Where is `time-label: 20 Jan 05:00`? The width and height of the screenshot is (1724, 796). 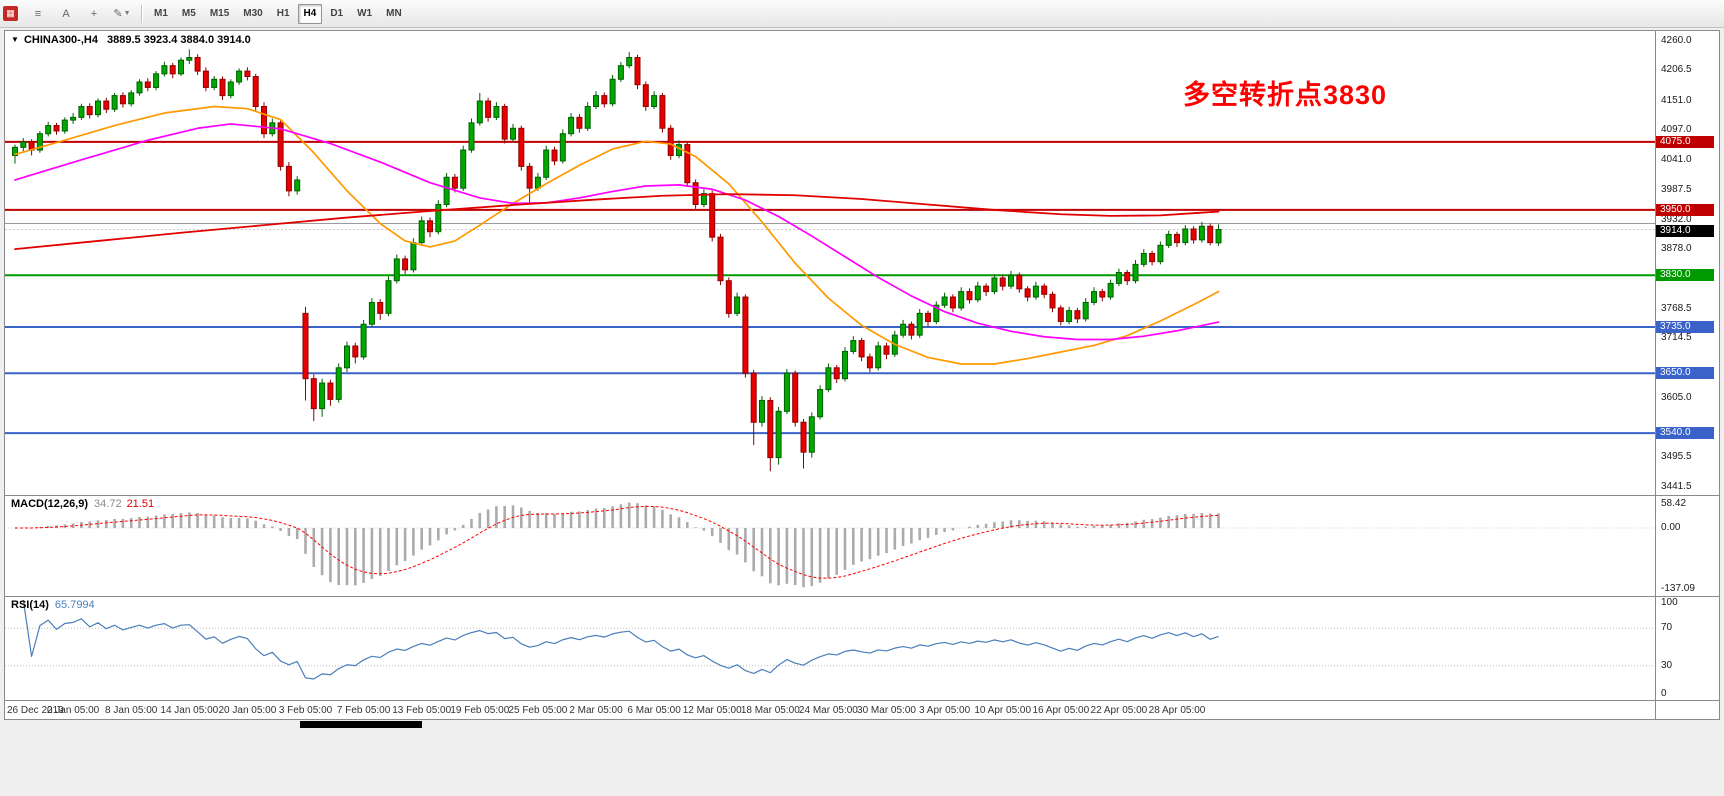 time-label: 20 Jan 05:00 is located at coordinates (247, 710).